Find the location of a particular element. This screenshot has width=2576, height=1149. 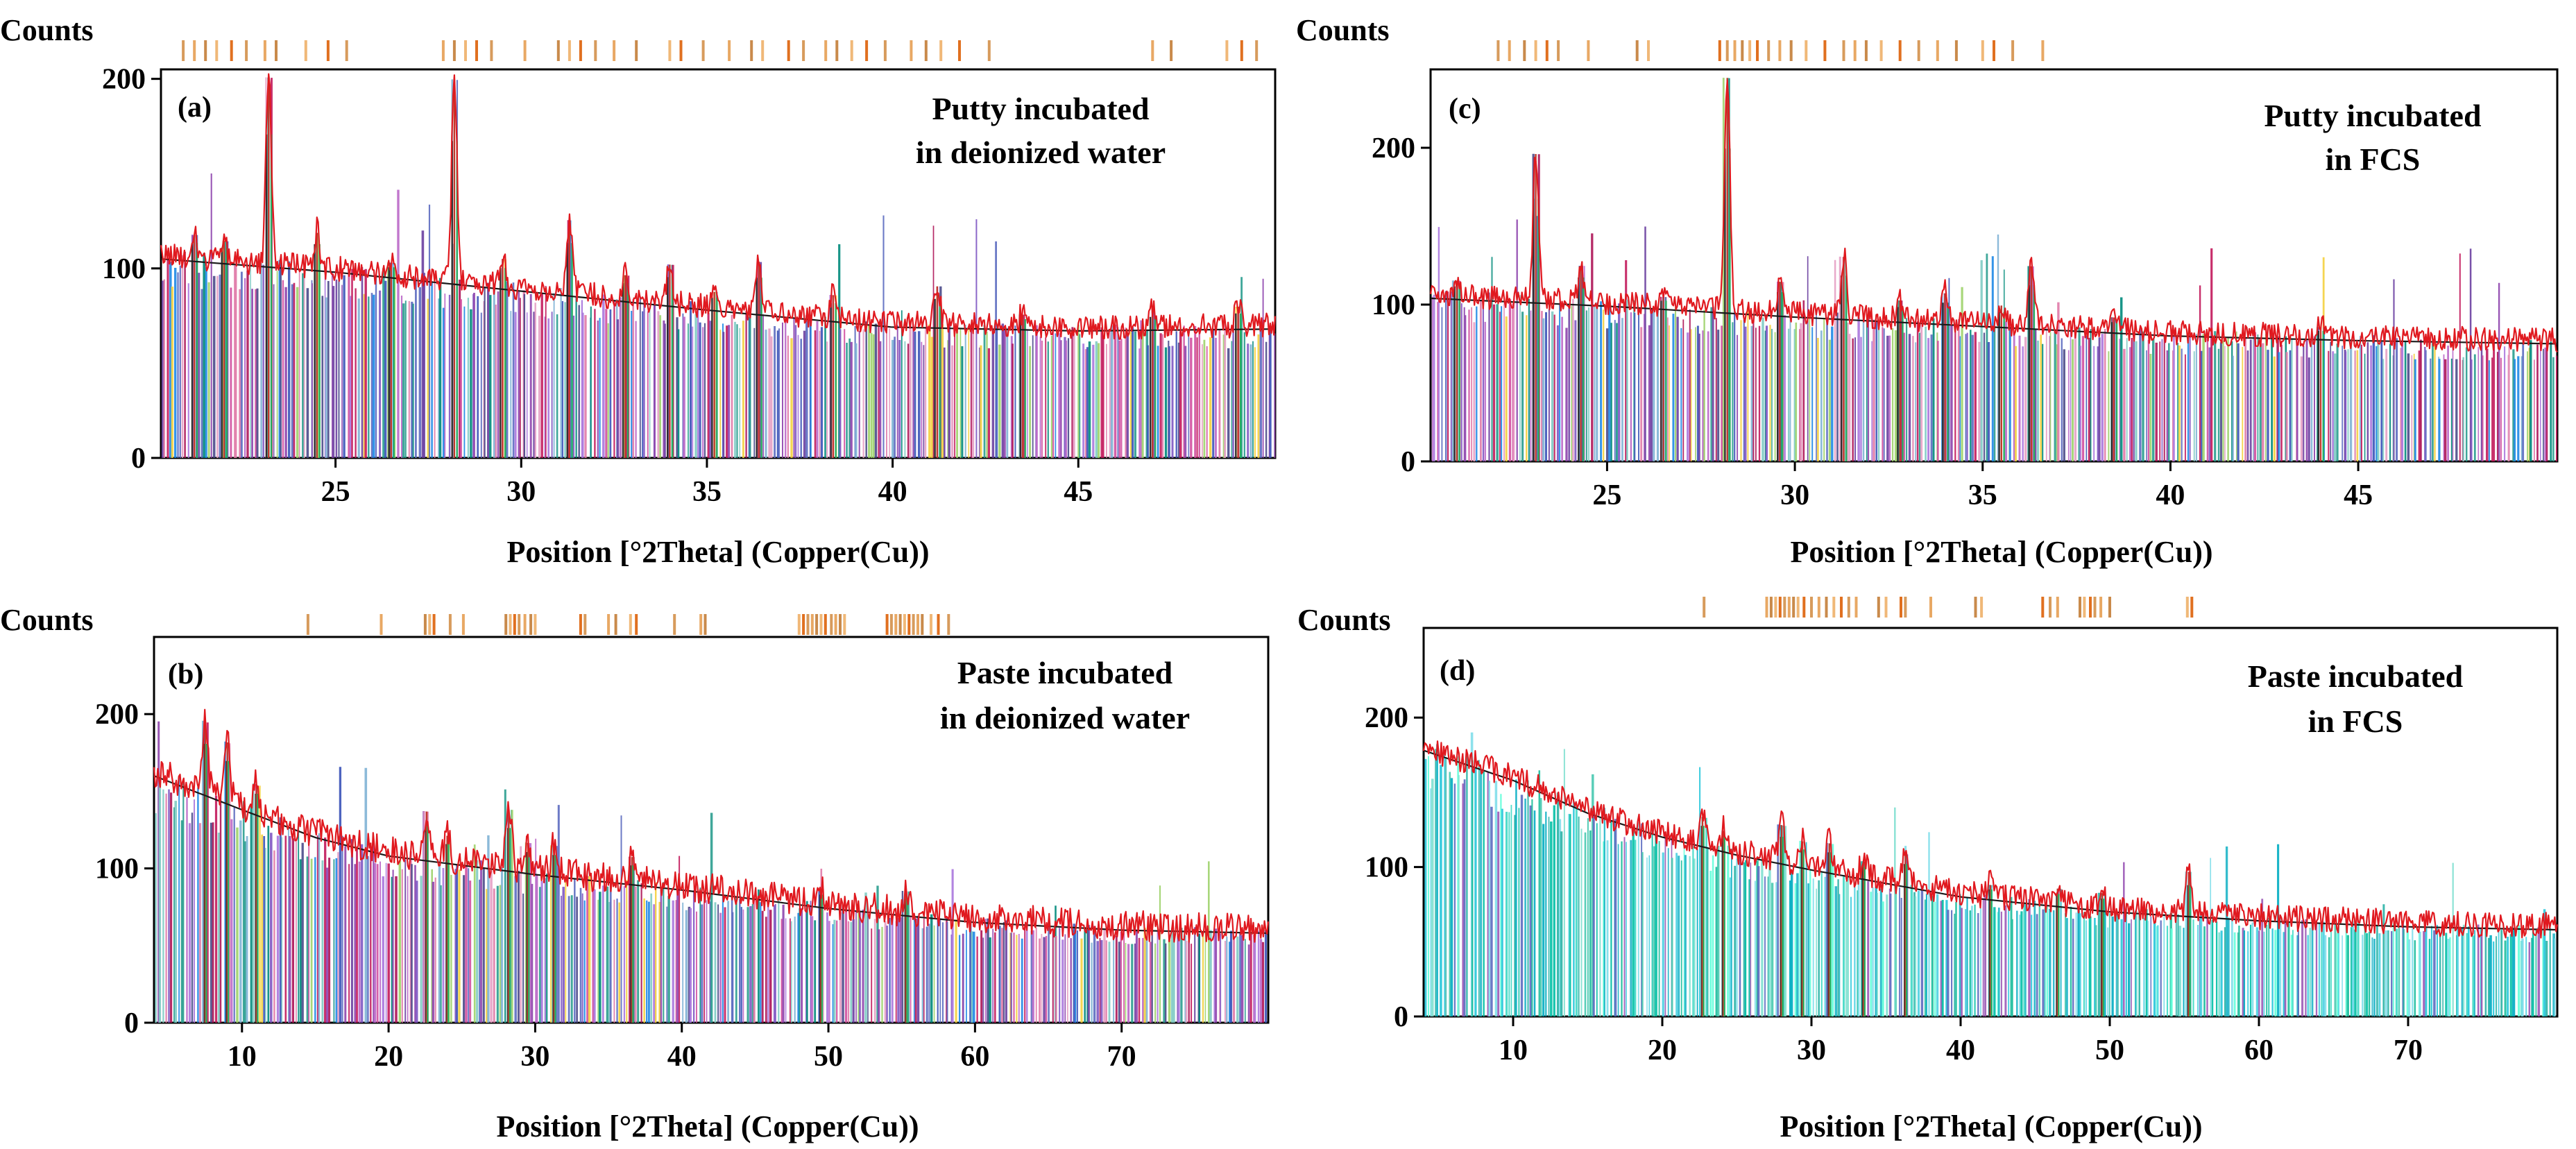

panel-d-title-line2: in FCS is located at coordinates (2355, 721).